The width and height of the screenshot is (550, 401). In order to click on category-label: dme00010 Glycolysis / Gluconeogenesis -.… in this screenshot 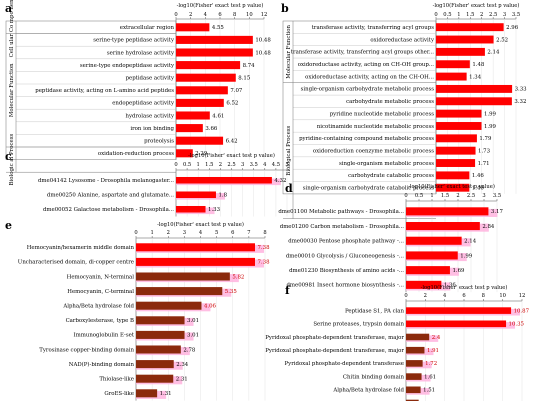, I will do `click(345, 256)`.